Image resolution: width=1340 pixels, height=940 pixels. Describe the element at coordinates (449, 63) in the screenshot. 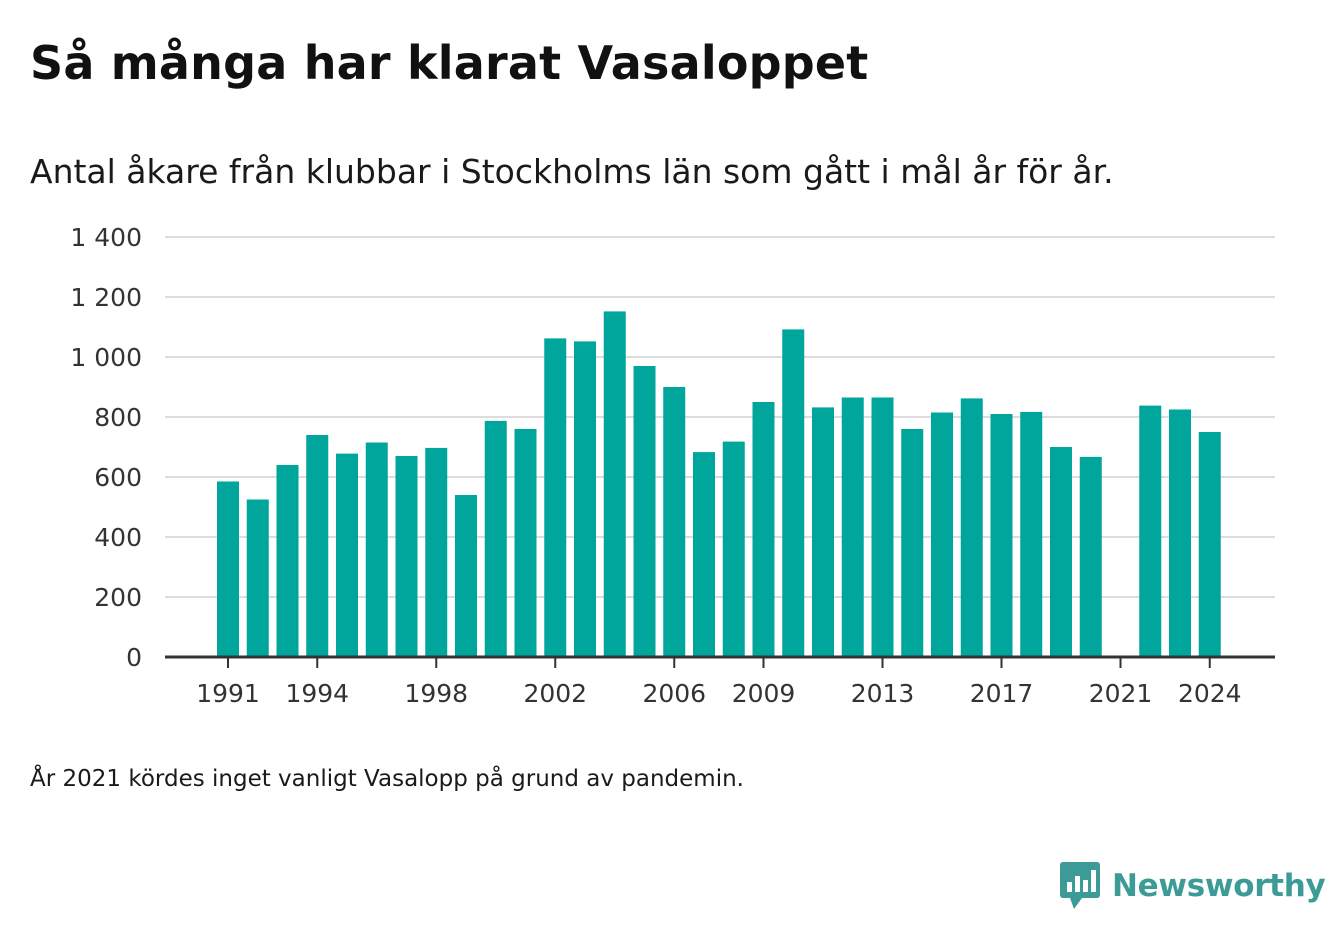

I see `chart-title: Så många har klarat Vasaloppet` at that location.